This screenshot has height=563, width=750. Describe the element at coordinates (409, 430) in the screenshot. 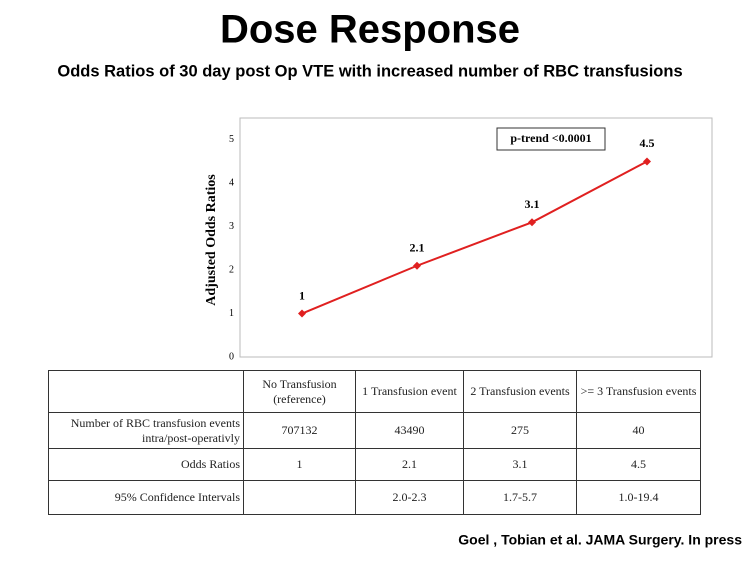

I see `table-cell: 43490` at that location.